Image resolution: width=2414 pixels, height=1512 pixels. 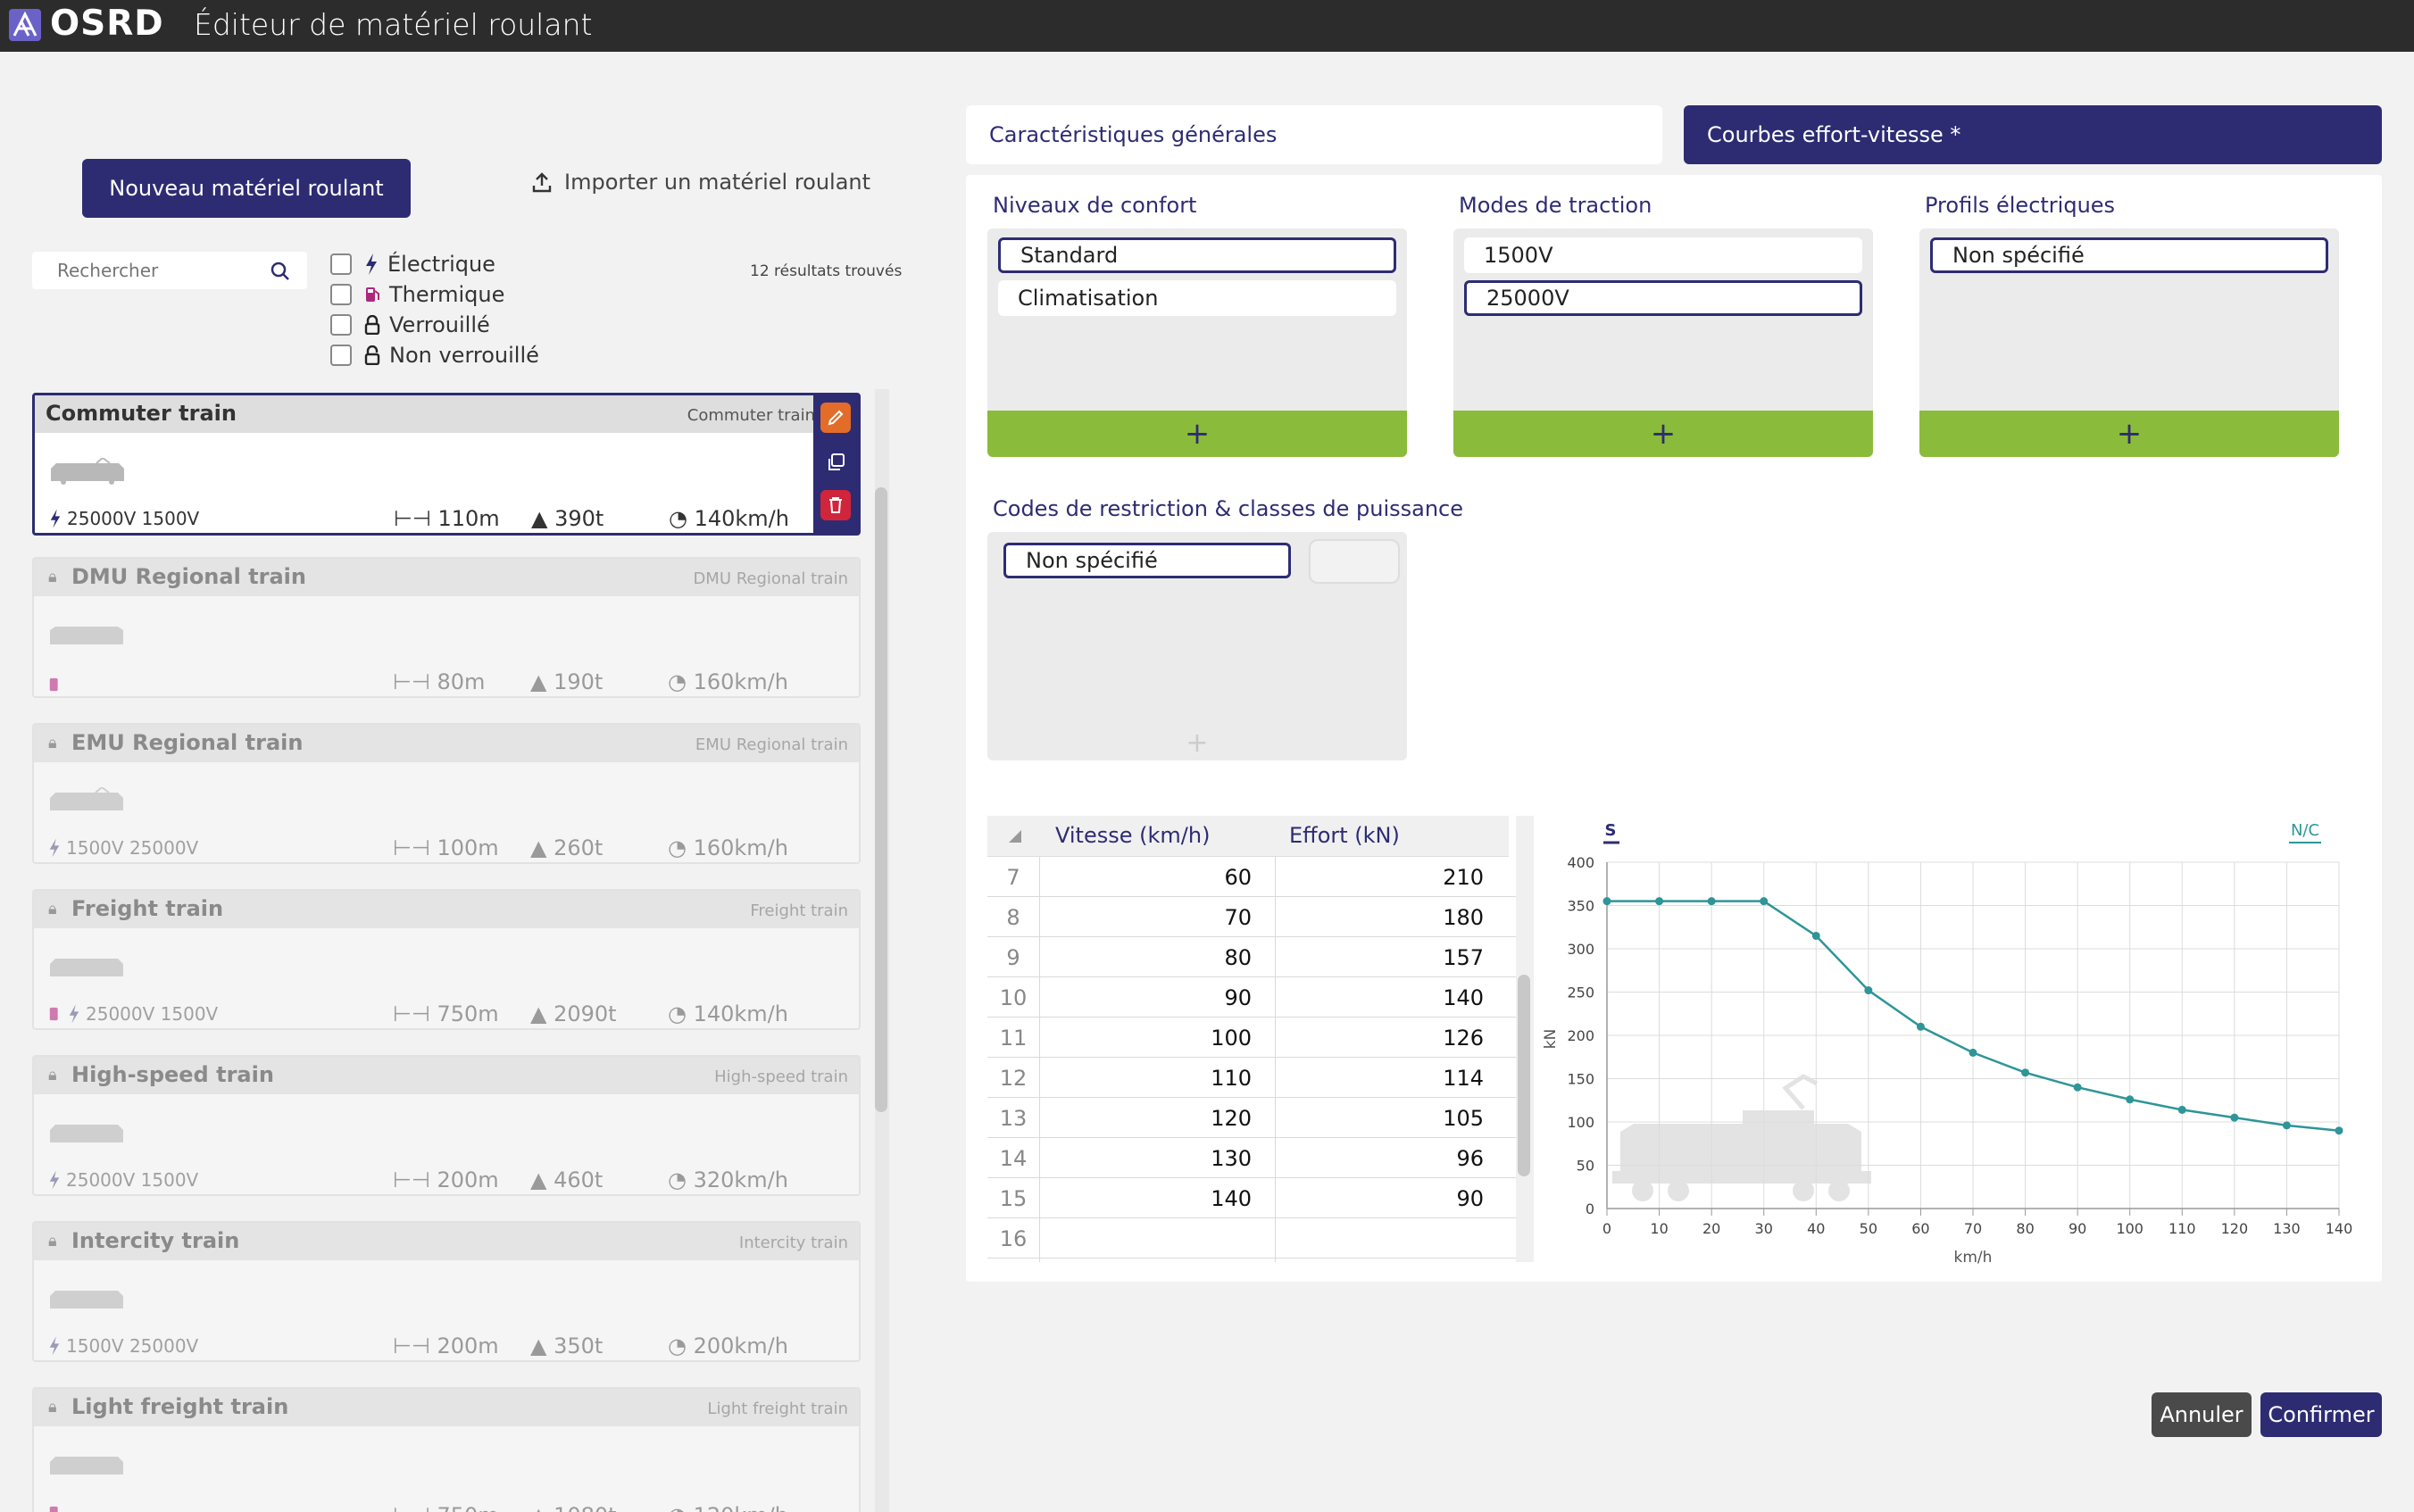 I want to click on length-icon: ⊢⊣, so click(x=412, y=518).